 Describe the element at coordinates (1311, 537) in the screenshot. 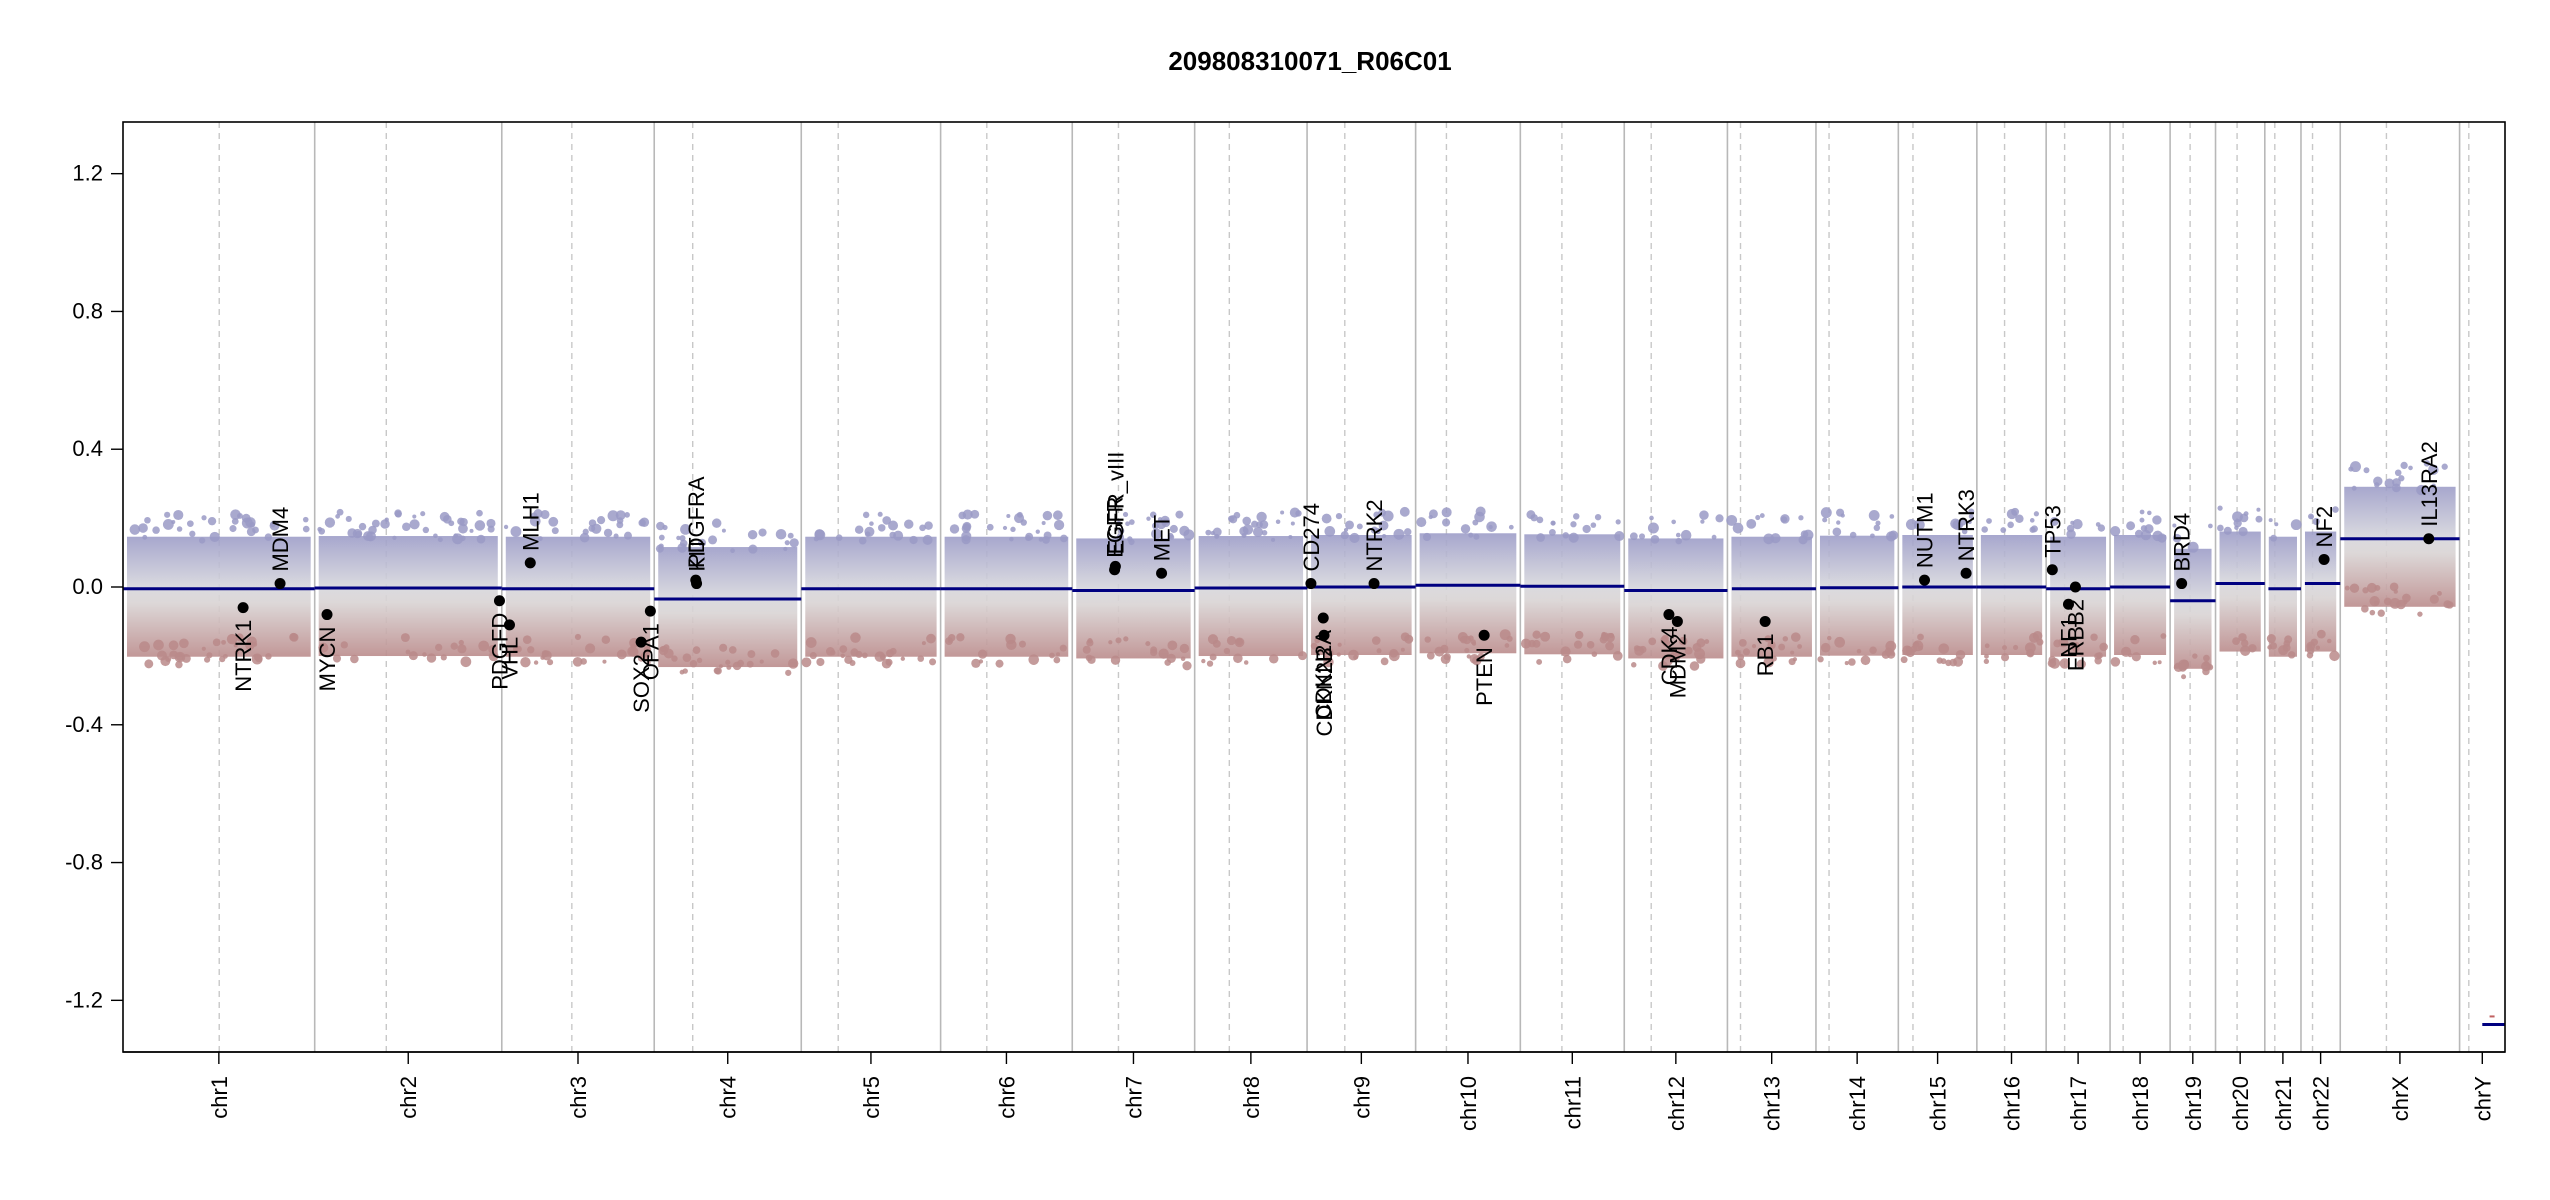

I see `gene-label: CD274` at that location.